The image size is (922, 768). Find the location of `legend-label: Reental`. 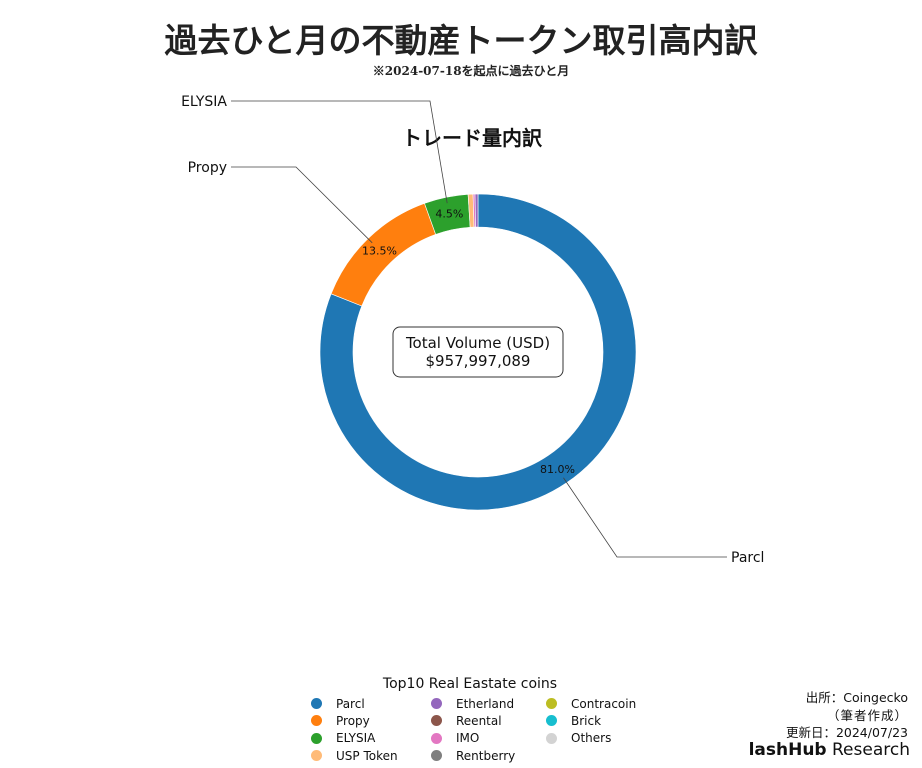

legend-label: Reental is located at coordinates (479, 720).